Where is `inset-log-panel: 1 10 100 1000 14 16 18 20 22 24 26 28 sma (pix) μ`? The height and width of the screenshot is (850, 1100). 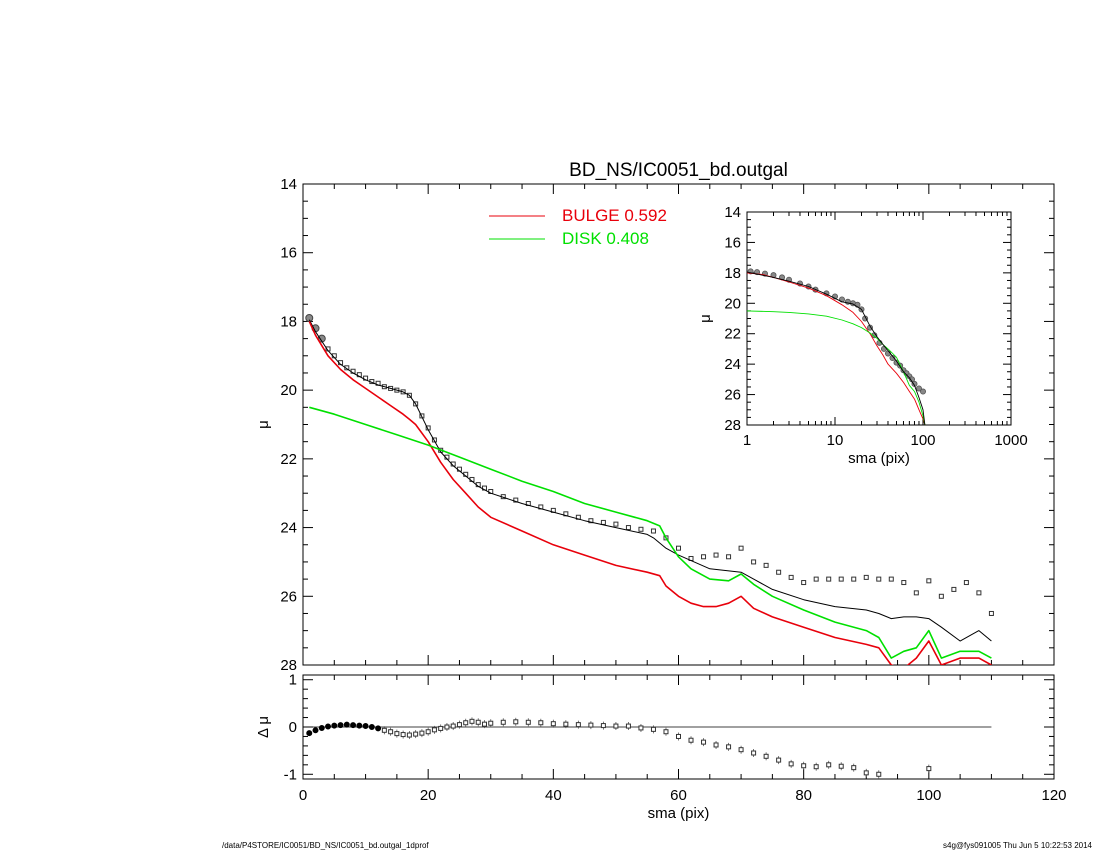
inset-log-panel: 1 10 100 1000 14 16 18 20 22 24 26 28 sma (pix) μ is located at coordinates (862, 335).